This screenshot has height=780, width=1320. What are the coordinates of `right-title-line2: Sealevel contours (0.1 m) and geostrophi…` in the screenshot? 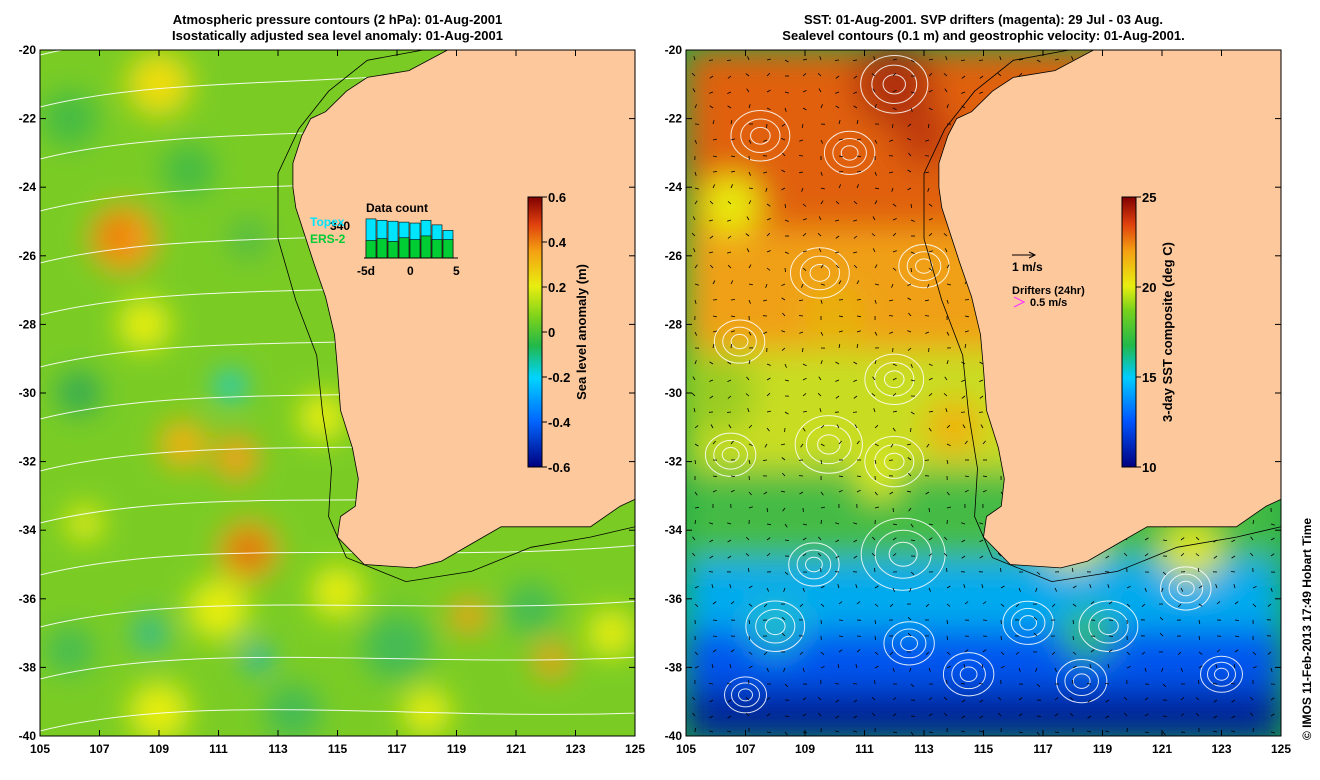 It's located at (983, 35).